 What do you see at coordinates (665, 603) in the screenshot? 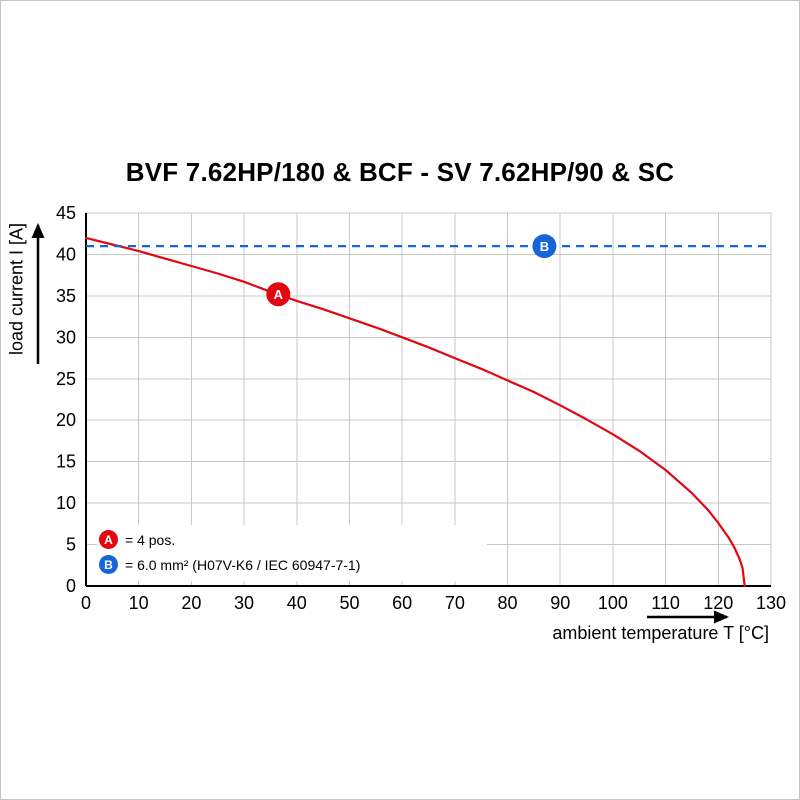
I see `x-tick-label: 110` at bounding box center [665, 603].